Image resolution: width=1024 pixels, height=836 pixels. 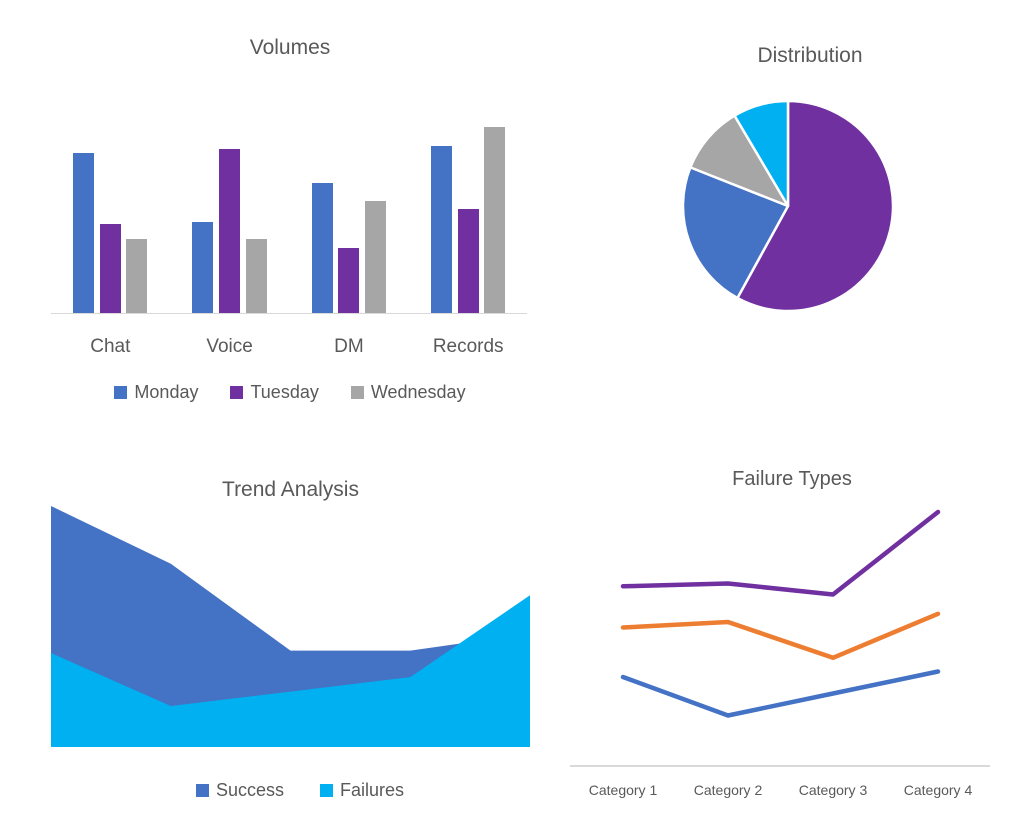 What do you see at coordinates (284, 392) in the screenshot?
I see `legend-label-tuesday: Tuesday` at bounding box center [284, 392].